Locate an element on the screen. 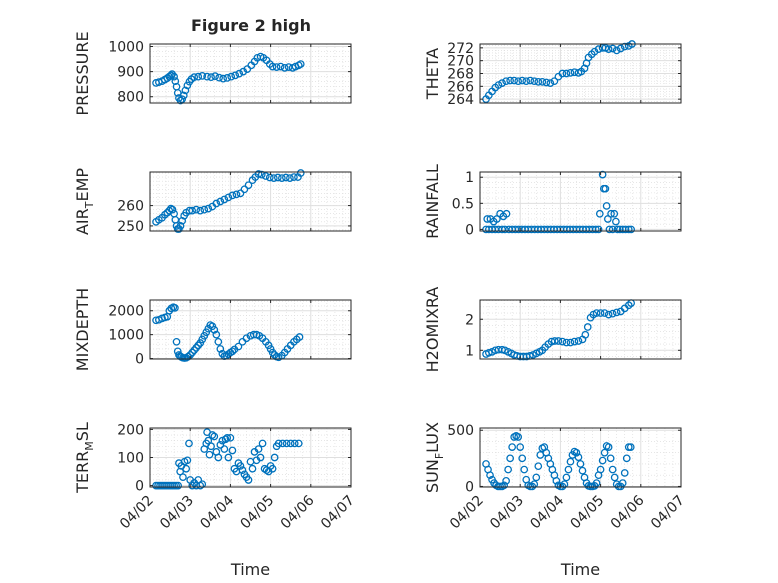 The height and width of the screenshot is (583, 778). y-axis-label-main: TERR is located at coordinates (82, 472).